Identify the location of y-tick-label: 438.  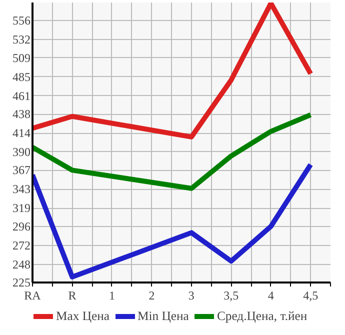
(21, 114).